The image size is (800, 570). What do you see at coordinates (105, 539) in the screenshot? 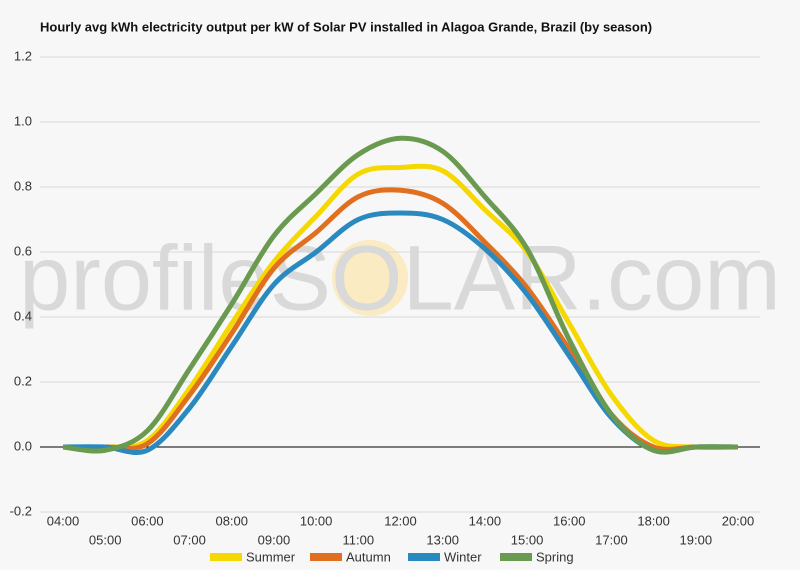
I see `x-tick-label: 05:00` at bounding box center [105, 539].